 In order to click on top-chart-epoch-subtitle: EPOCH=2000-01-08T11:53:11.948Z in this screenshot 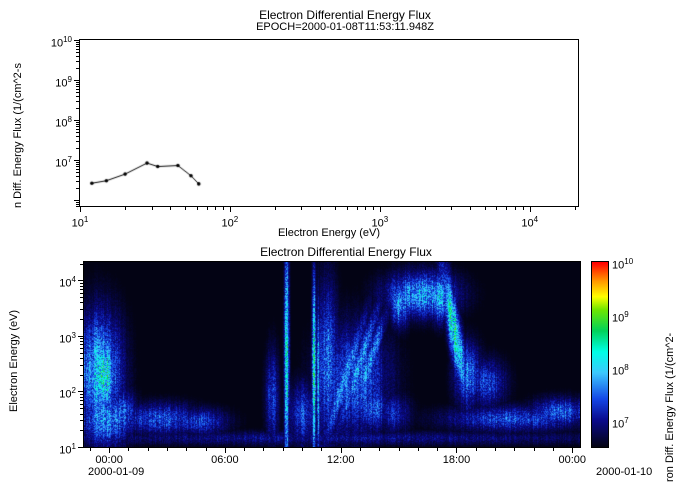, I will do `click(345, 27)`.